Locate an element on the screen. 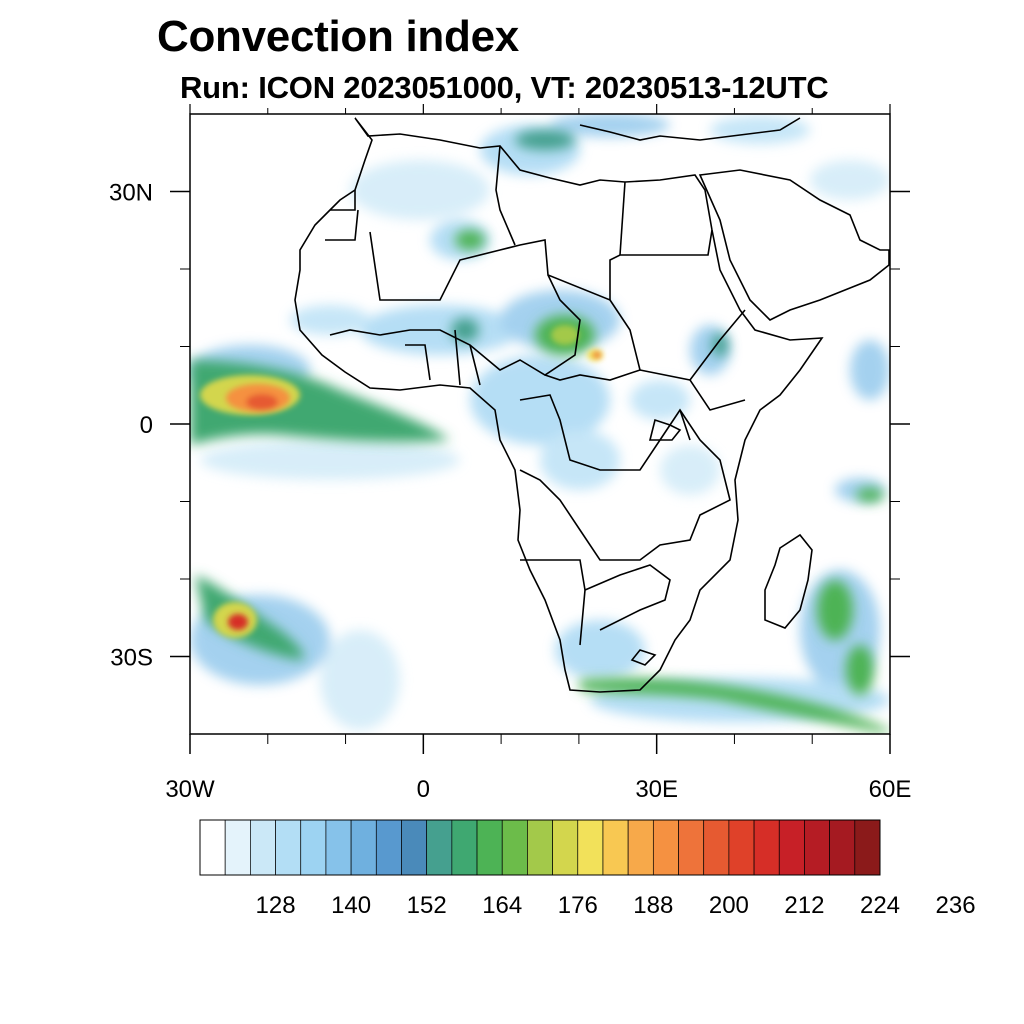  madagascar-coastline is located at coordinates (788, 581).